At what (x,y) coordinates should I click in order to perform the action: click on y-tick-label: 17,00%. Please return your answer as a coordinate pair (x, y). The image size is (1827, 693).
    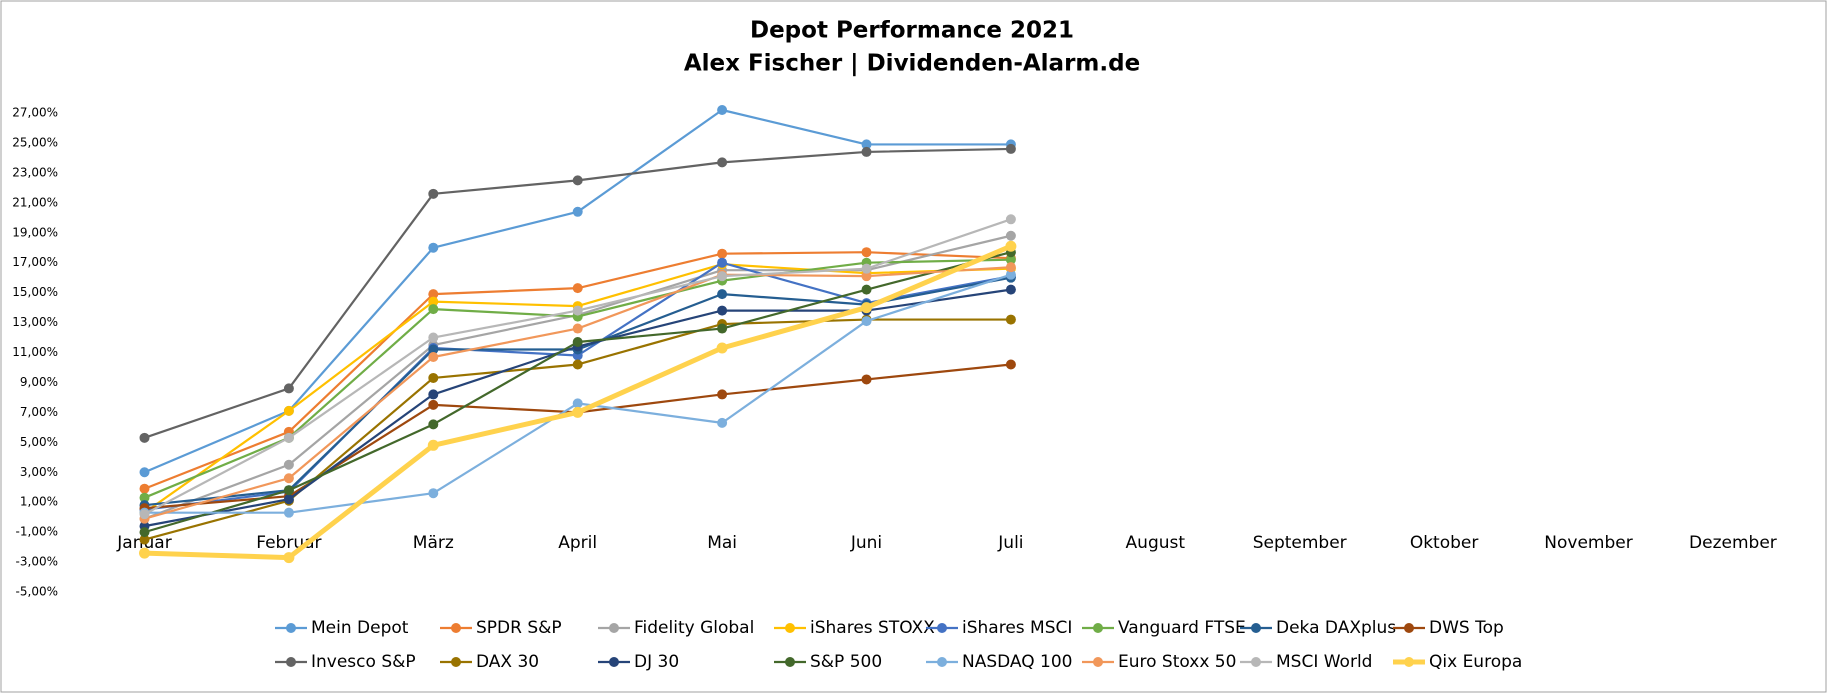
    Looking at the image, I should click on (35, 262).